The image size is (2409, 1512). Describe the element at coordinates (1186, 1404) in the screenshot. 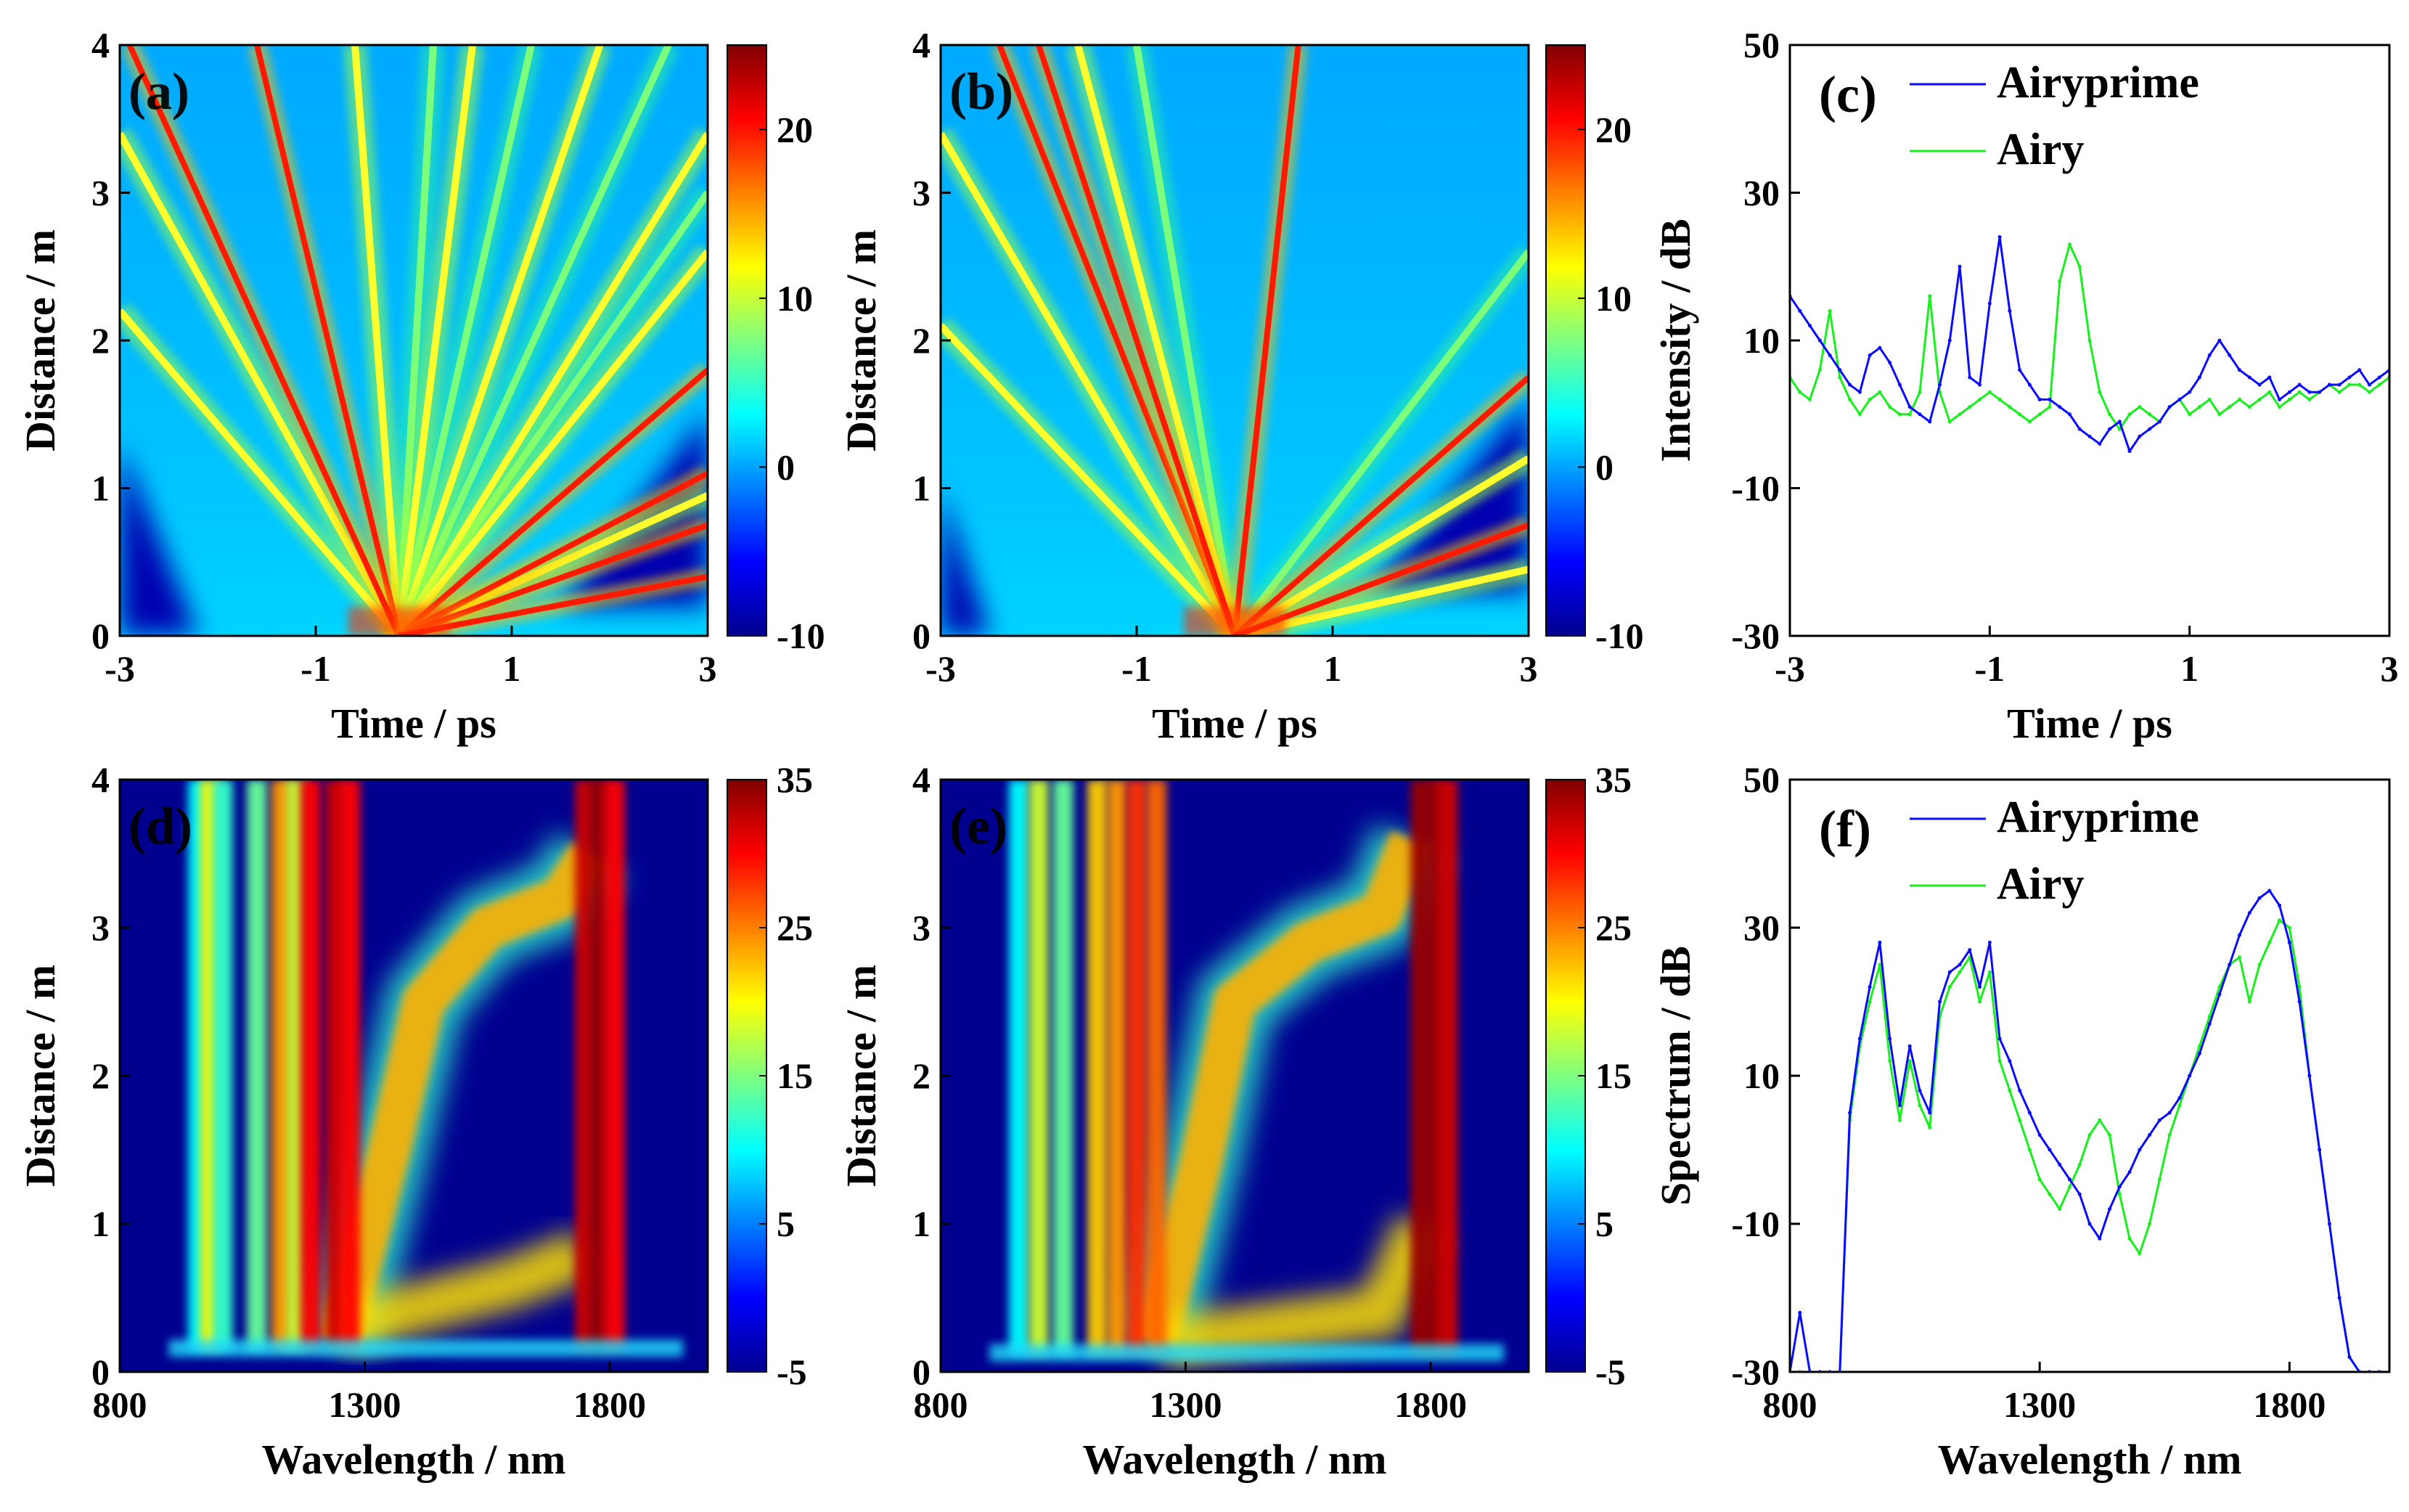

I see `x-tick-label: 1300` at that location.